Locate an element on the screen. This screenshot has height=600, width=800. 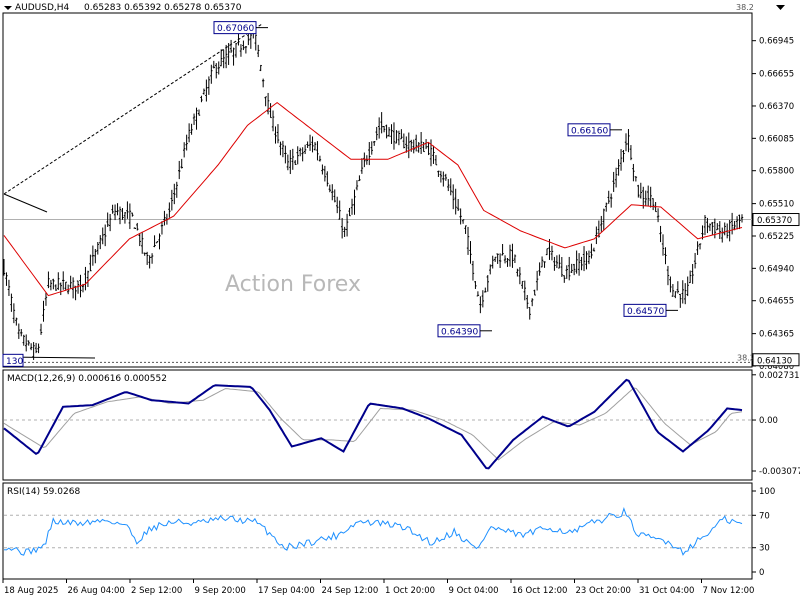
annotation-box is located at coordinates (13, 360).